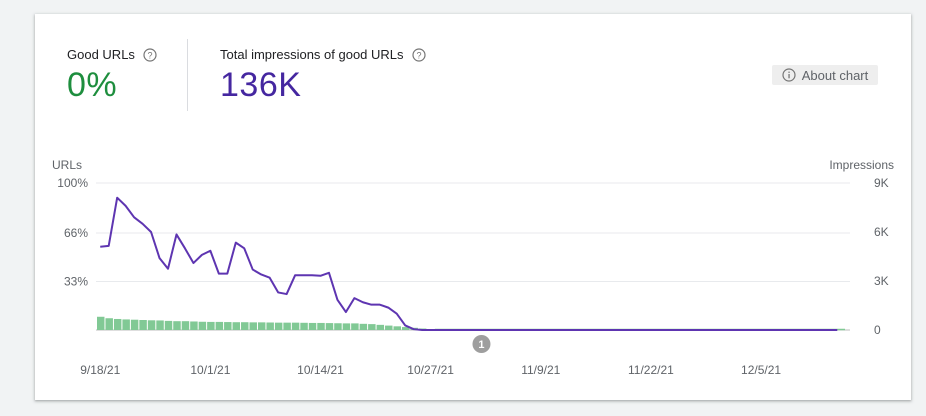  What do you see at coordinates (92, 85) in the screenshot?
I see `good-urls-value: 0%` at bounding box center [92, 85].